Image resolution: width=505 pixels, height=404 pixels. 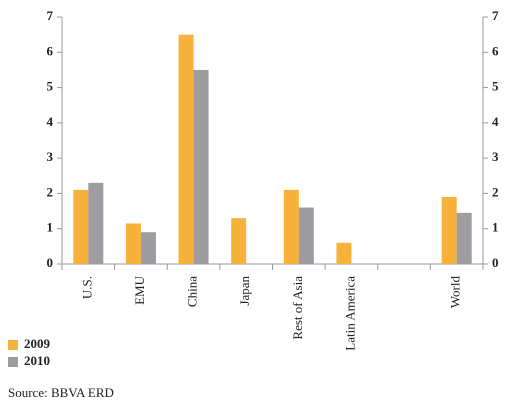 What do you see at coordinates (139, 290) in the screenshot?
I see `x-tick-label: EMU` at bounding box center [139, 290].